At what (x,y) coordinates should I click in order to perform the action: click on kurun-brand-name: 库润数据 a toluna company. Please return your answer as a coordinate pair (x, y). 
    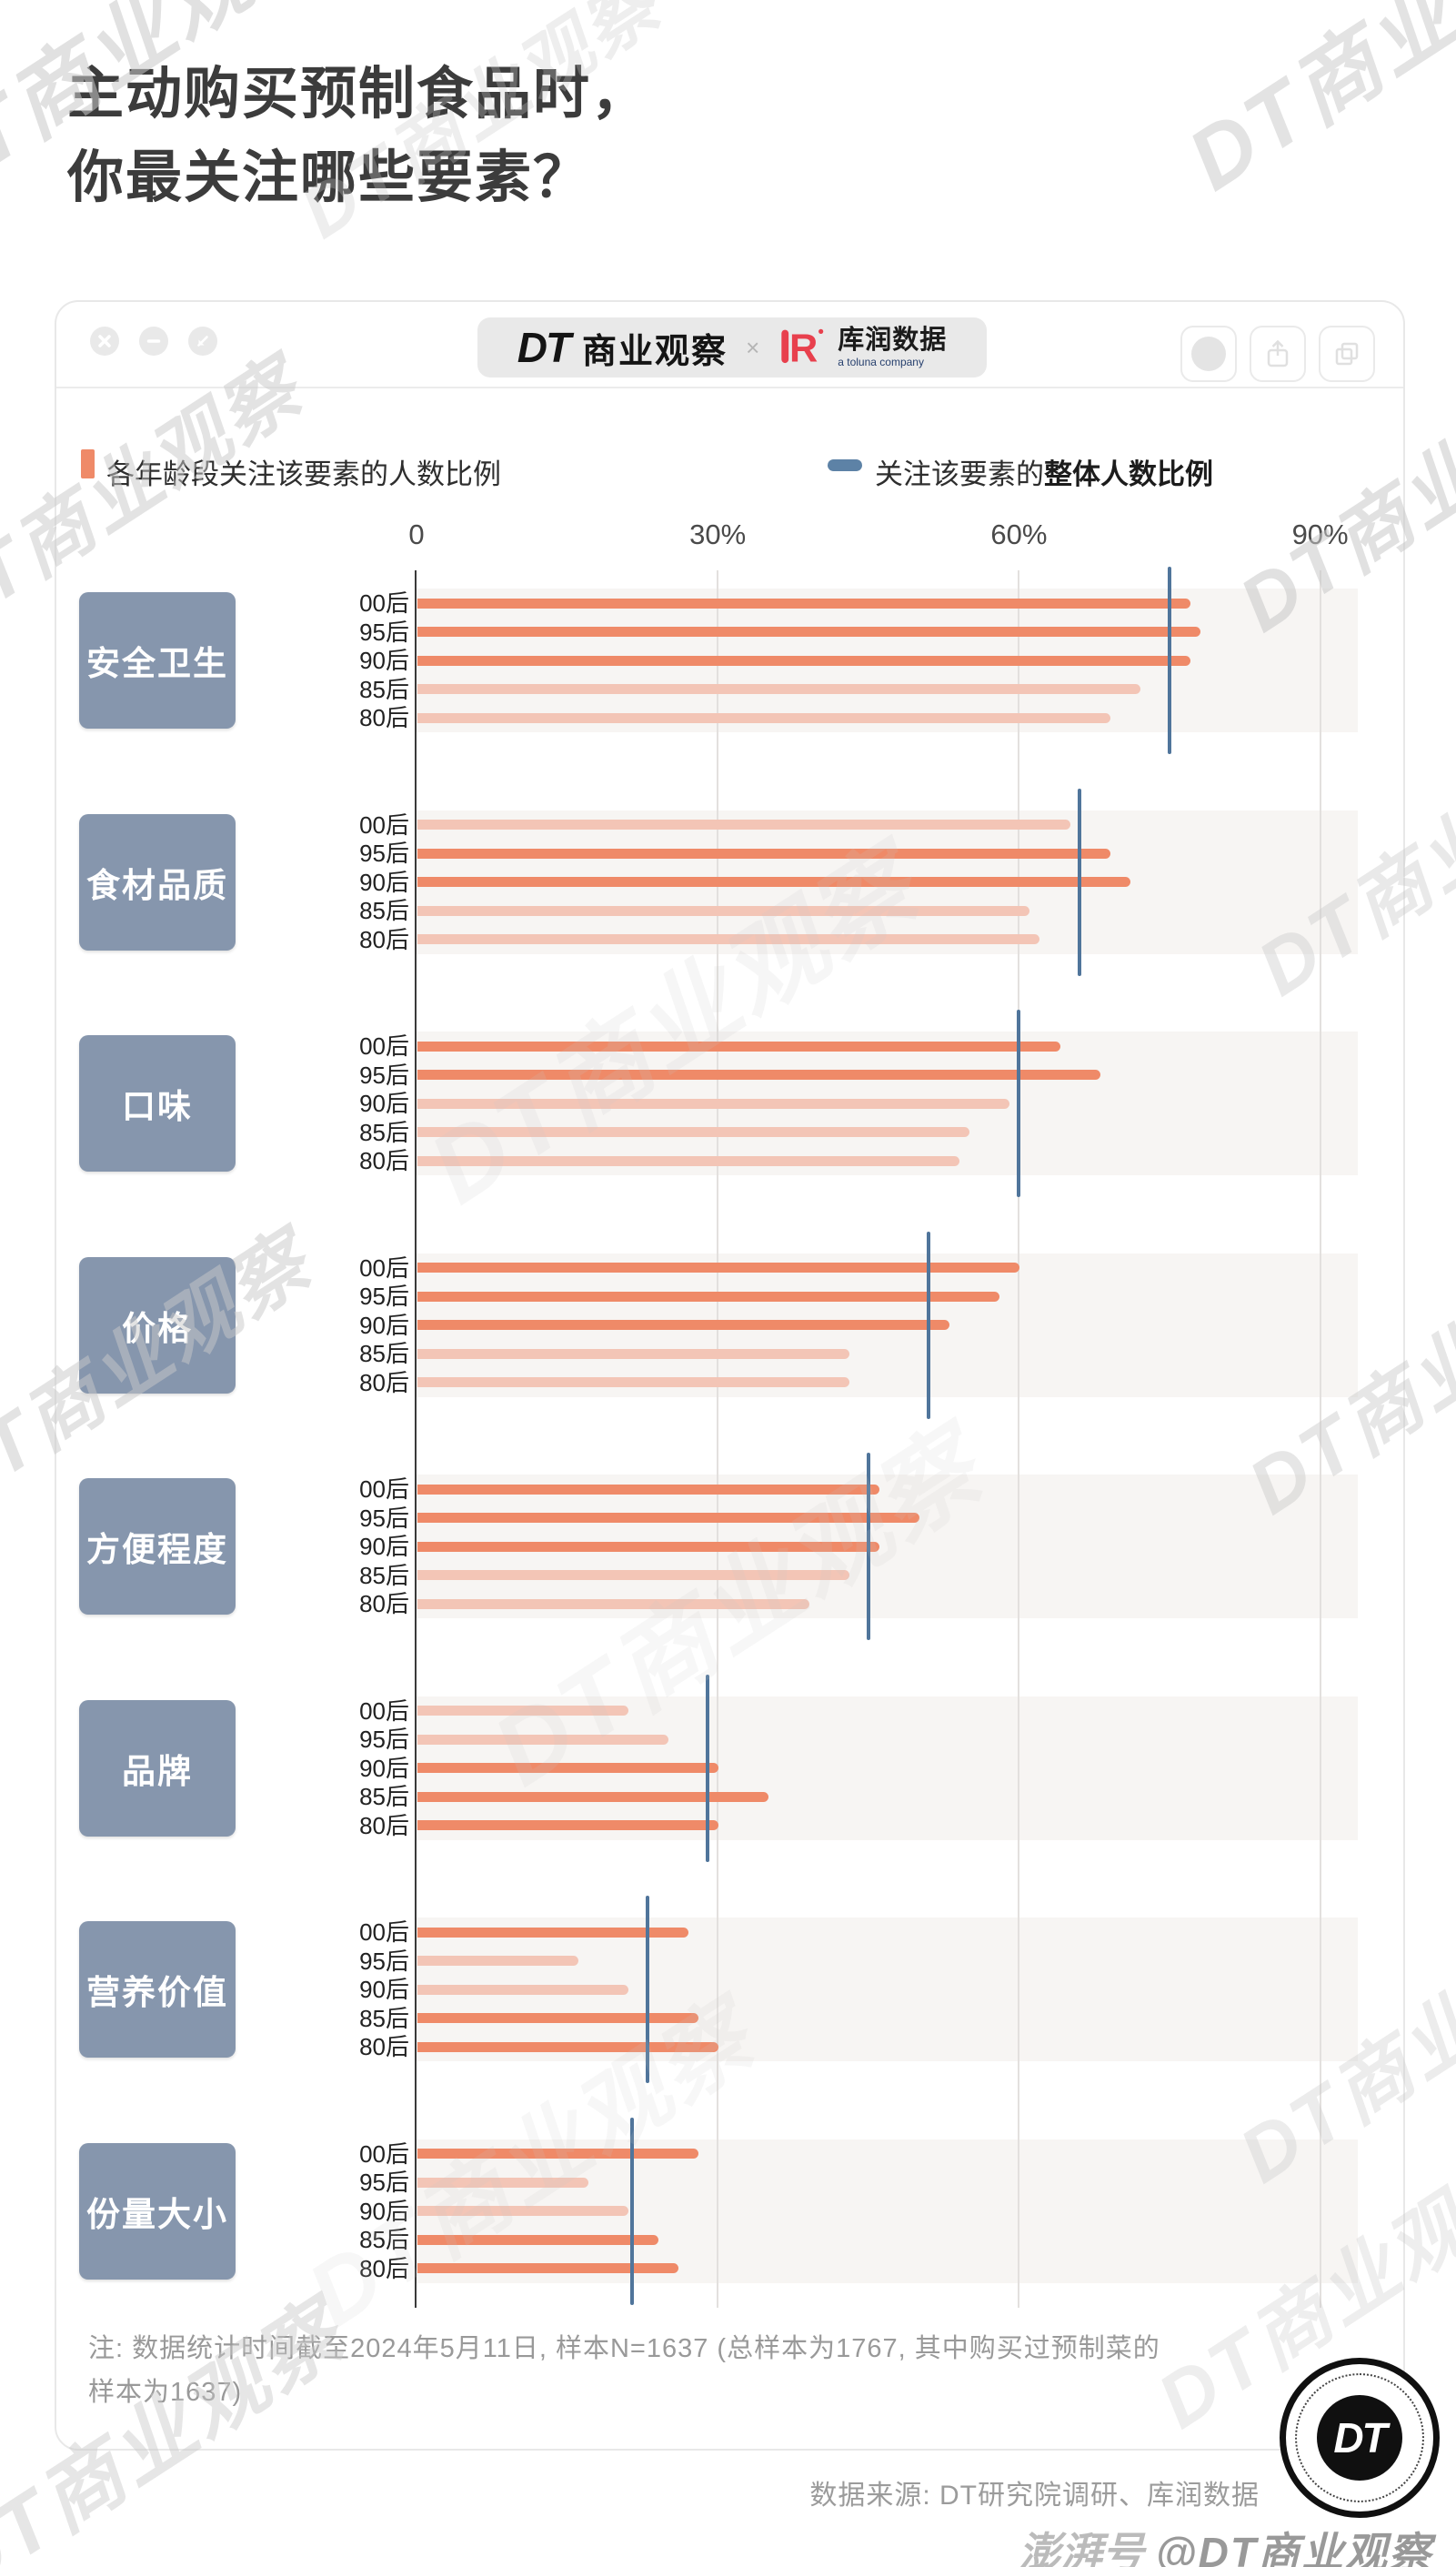
    Looking at the image, I should click on (893, 347).